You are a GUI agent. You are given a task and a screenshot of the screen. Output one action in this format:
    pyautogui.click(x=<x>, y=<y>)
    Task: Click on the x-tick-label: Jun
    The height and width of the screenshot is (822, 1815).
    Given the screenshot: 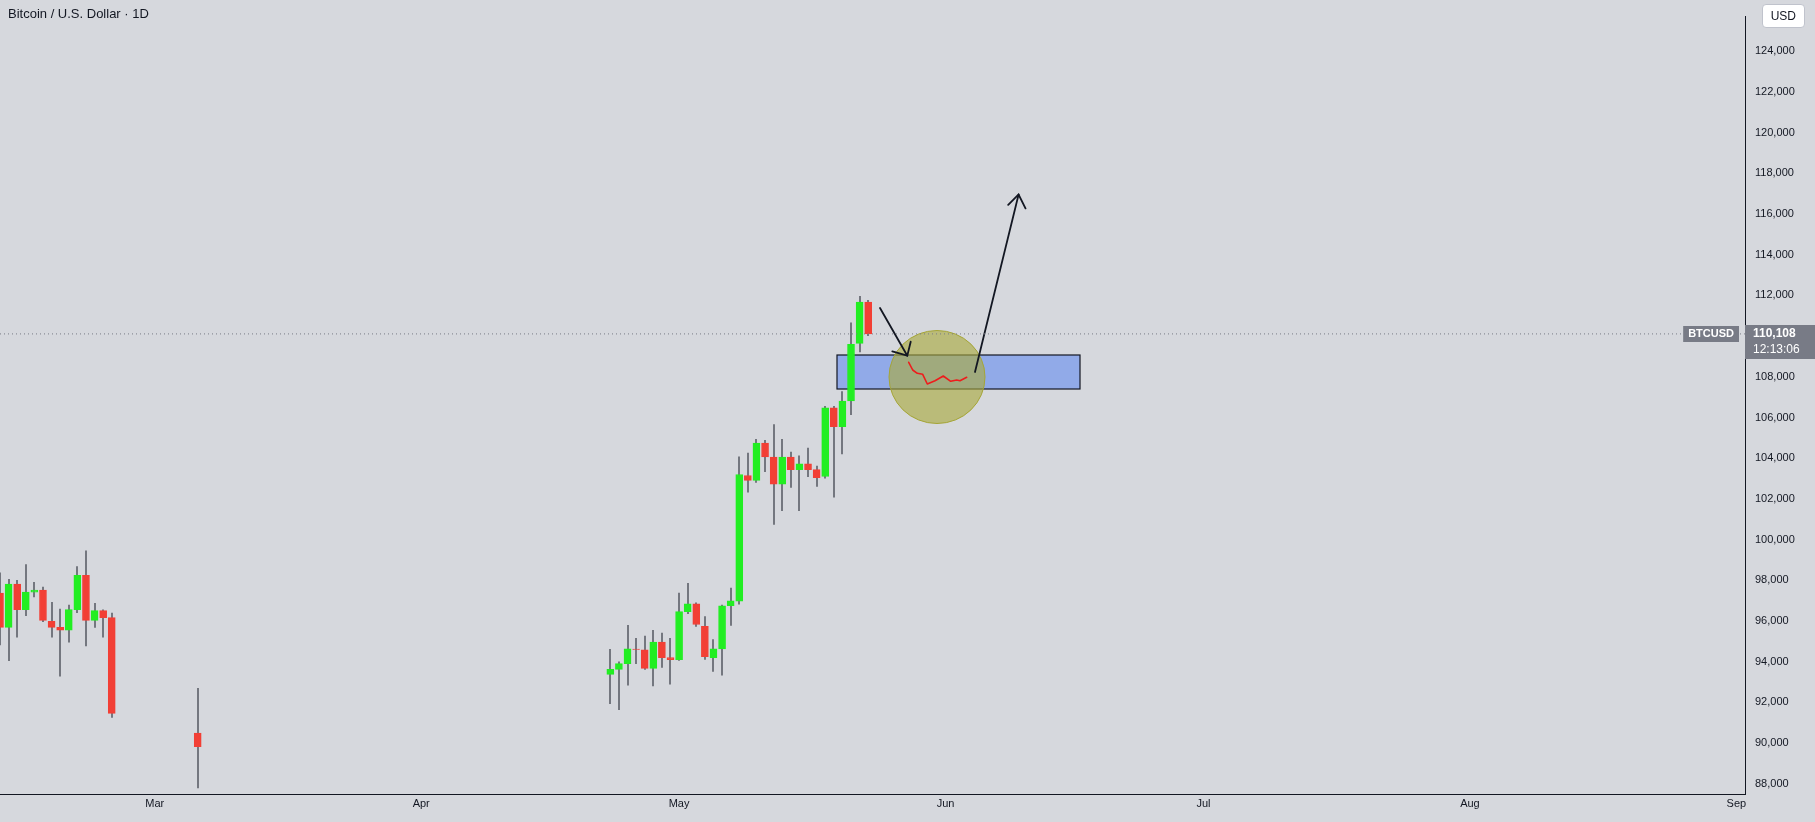 What is the action you would take?
    pyautogui.click(x=945, y=802)
    